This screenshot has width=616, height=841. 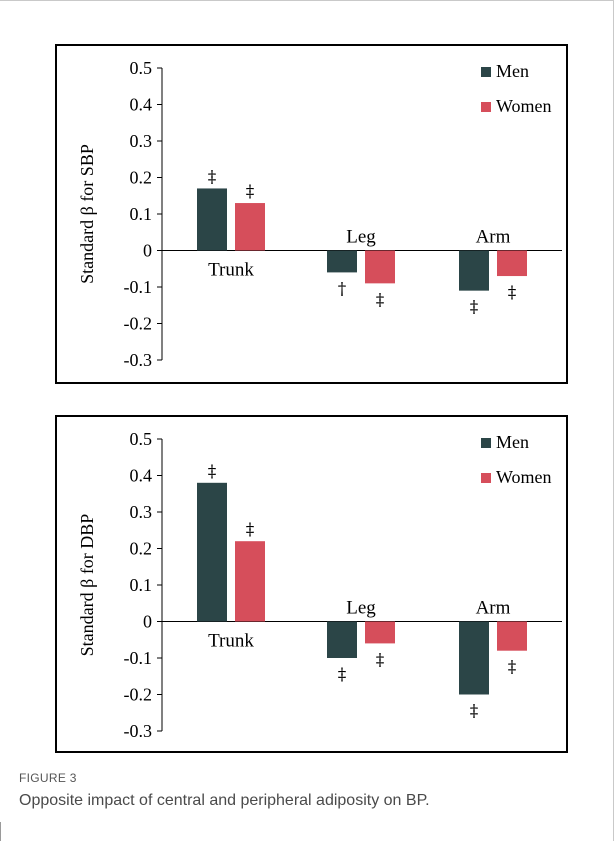 What do you see at coordinates (87, 214) in the screenshot?
I see `y-axis-title: Standard β for SBP` at bounding box center [87, 214].